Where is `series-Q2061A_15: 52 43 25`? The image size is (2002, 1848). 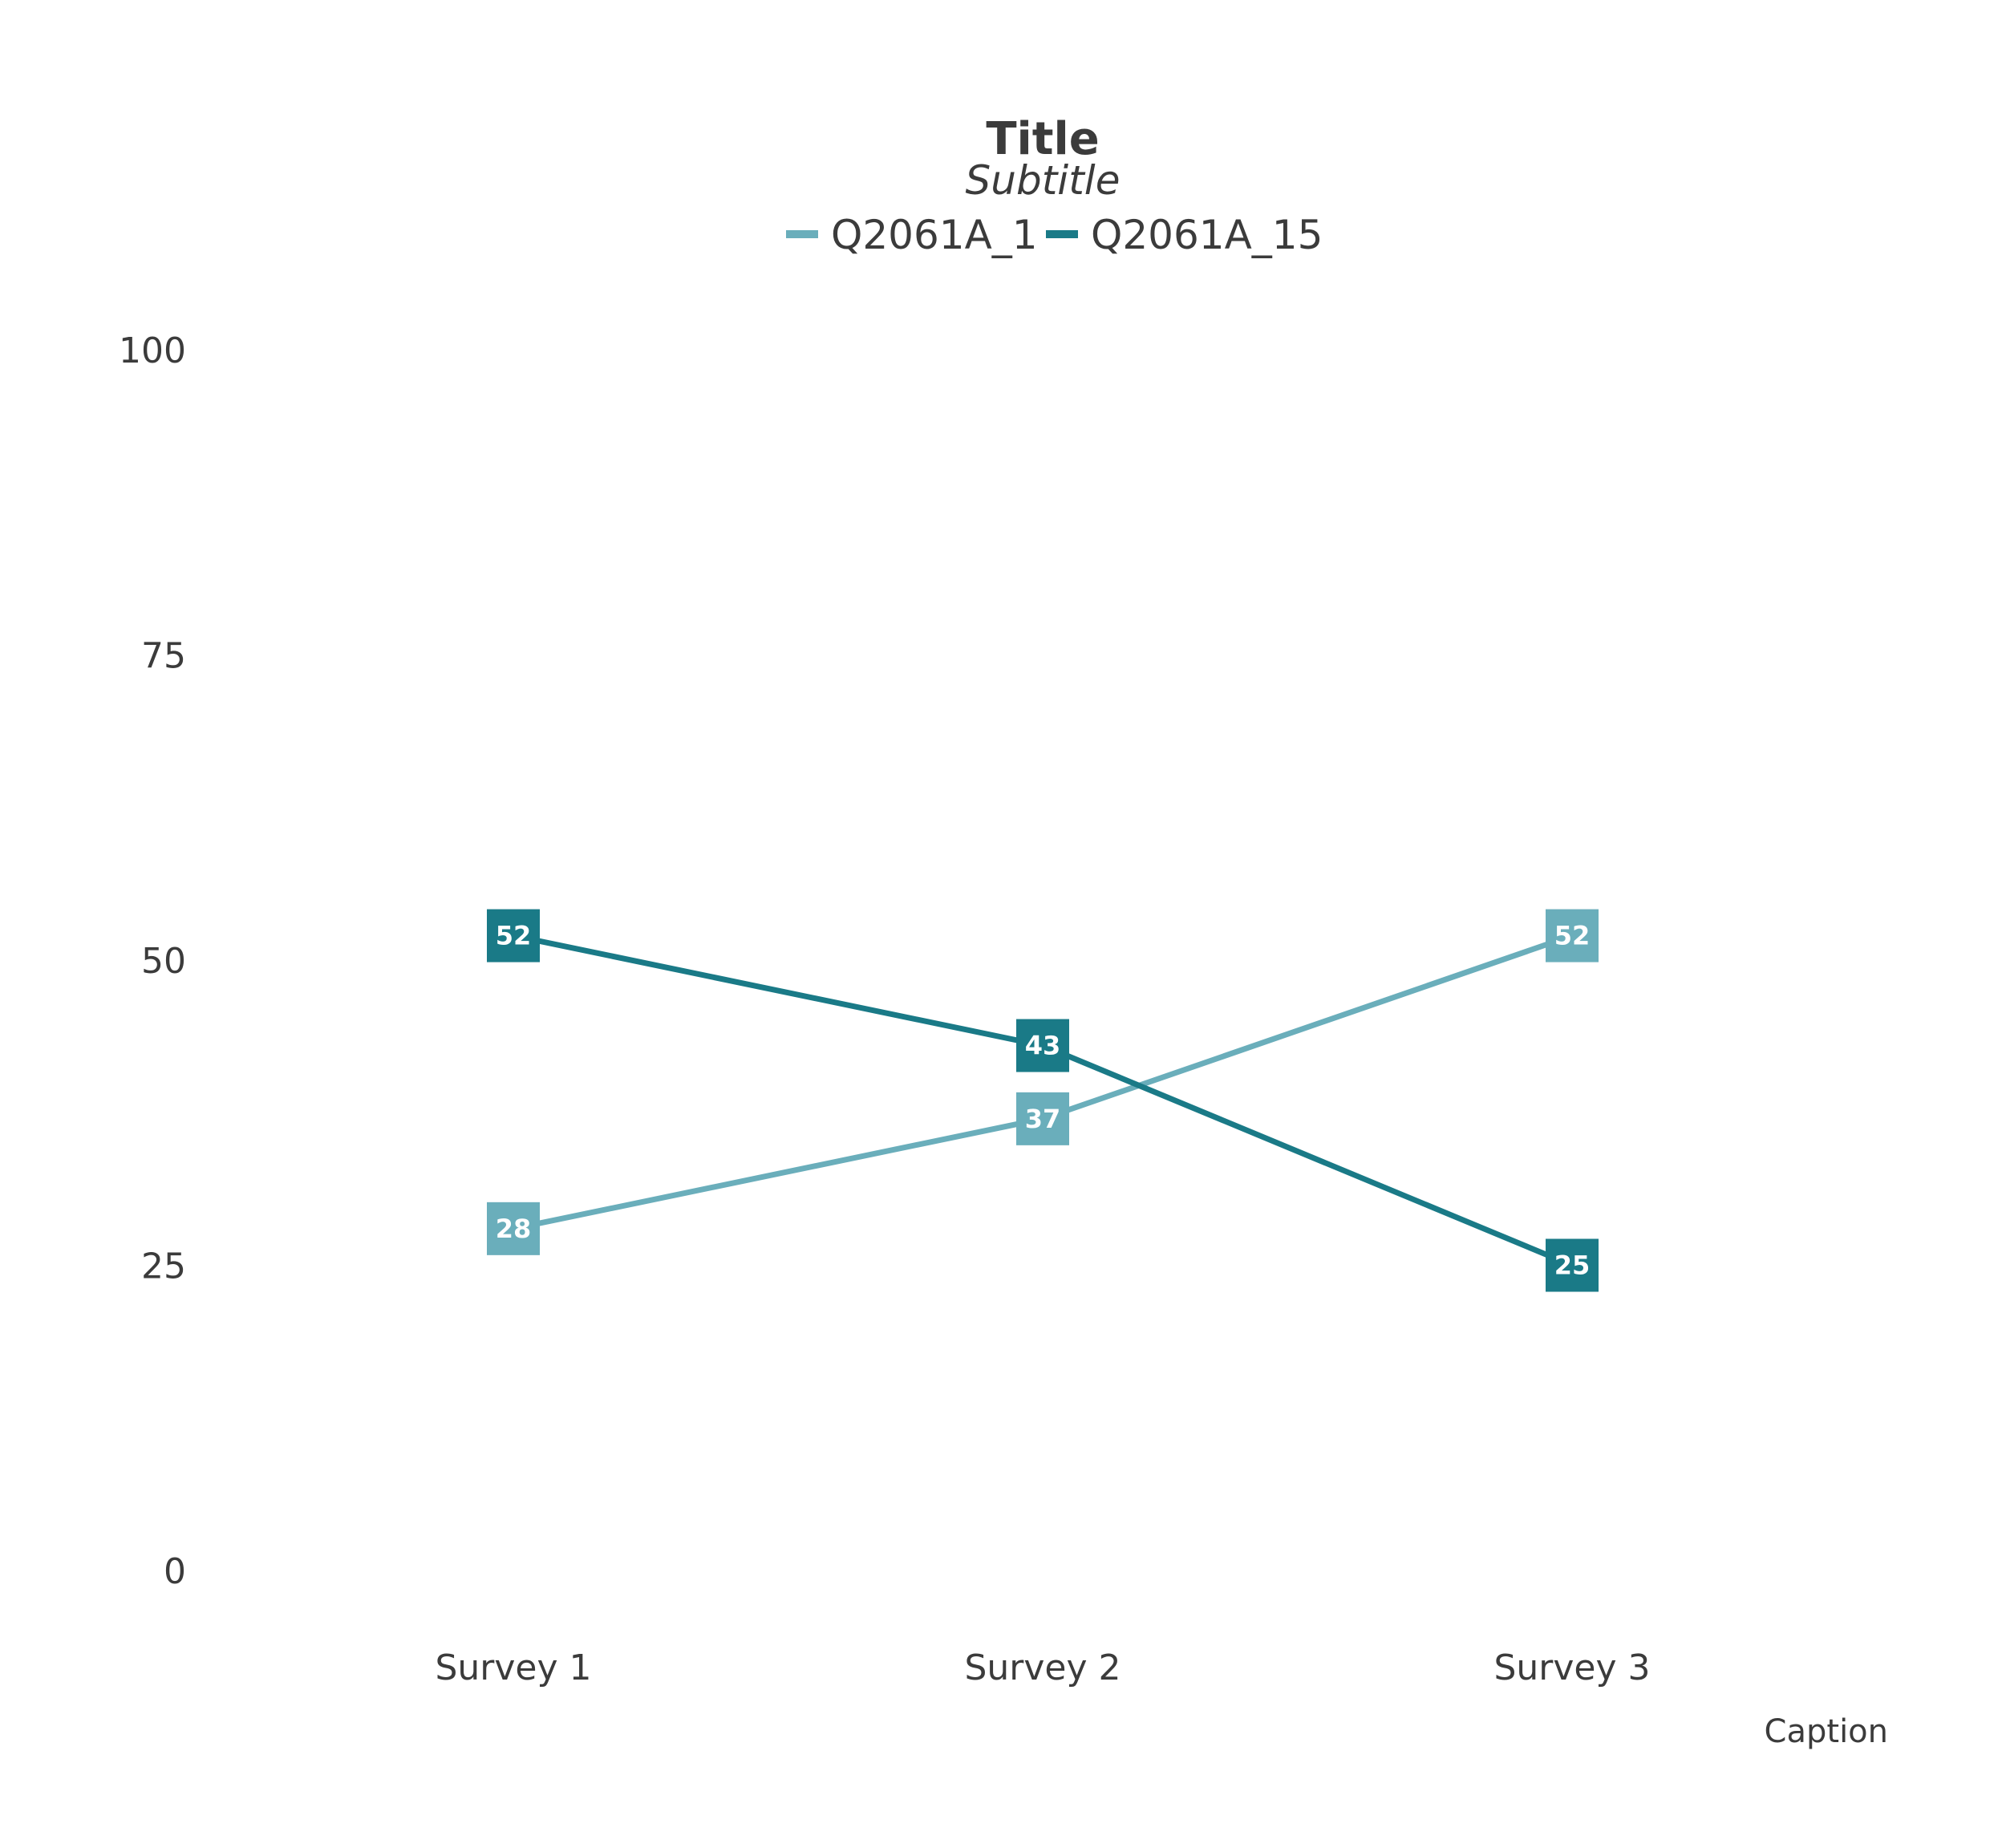
series-Q2061A_15: 52 43 25 is located at coordinates (1043, 1100).